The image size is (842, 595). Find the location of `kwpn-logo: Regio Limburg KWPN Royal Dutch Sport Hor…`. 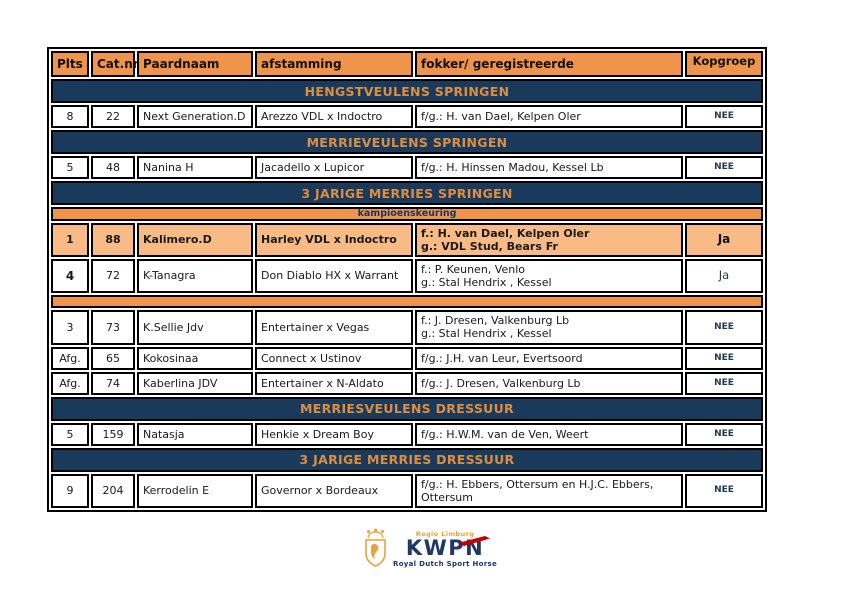

kwpn-logo: Regio Limburg KWPN Royal Dutch Sport Hor… is located at coordinates (429, 549).